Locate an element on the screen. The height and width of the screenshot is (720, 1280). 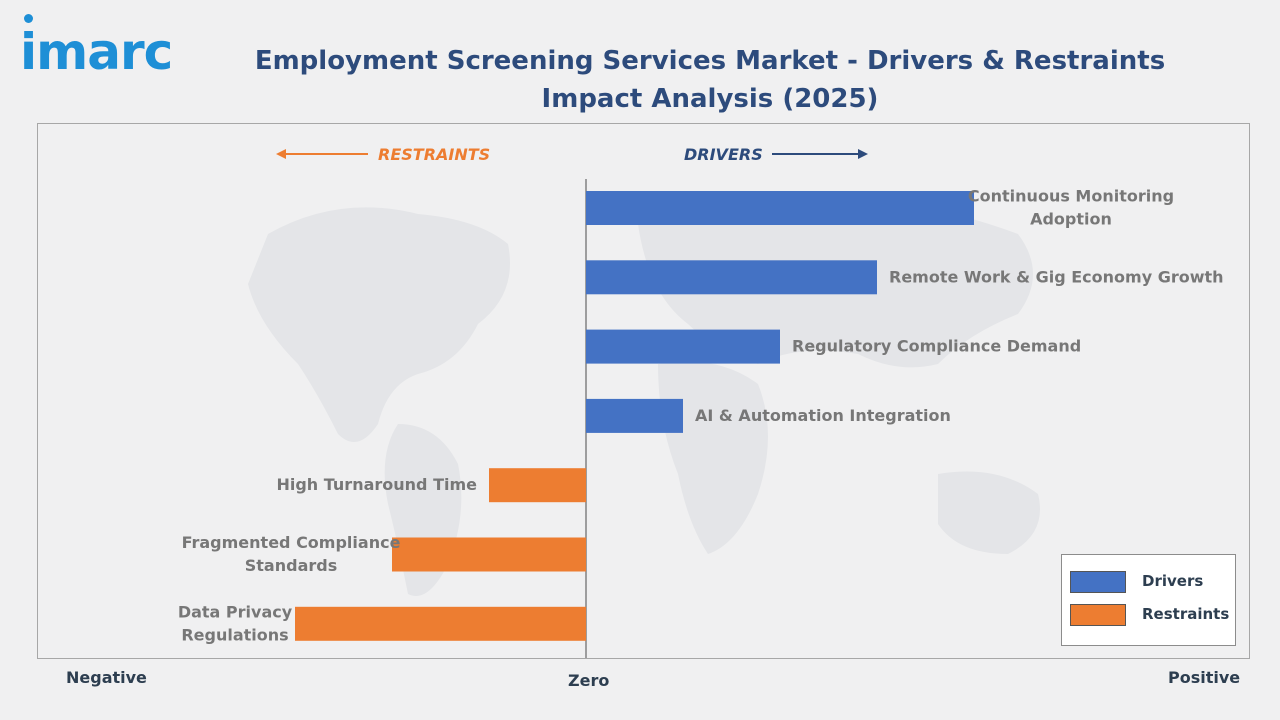
drivers-direction: DRIVERS is located at coordinates (776, 154).